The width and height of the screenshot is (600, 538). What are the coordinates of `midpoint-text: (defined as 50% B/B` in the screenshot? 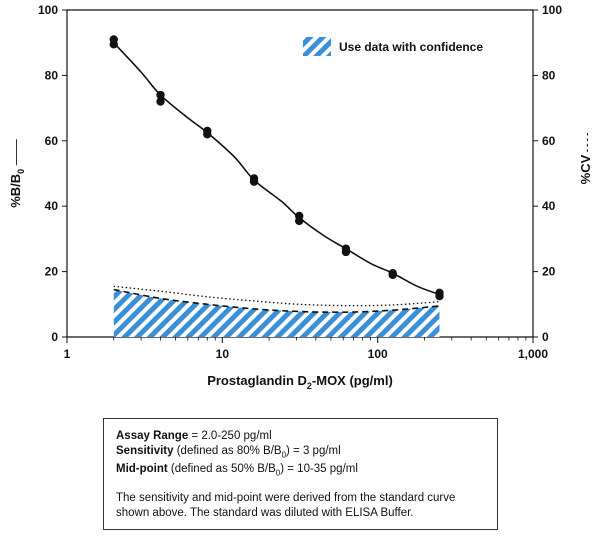 It's located at (221, 469).